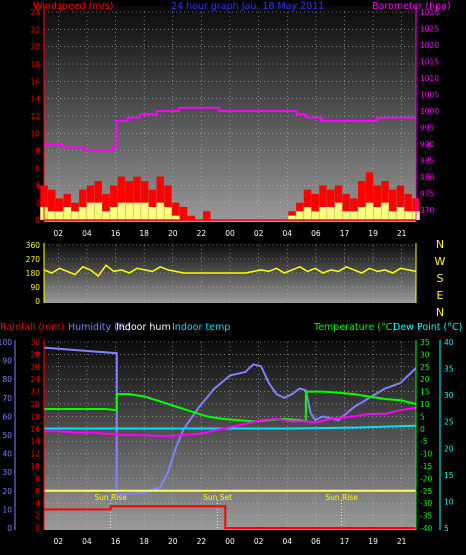  I want to click on temperature-tick: -10, so click(426, 454).